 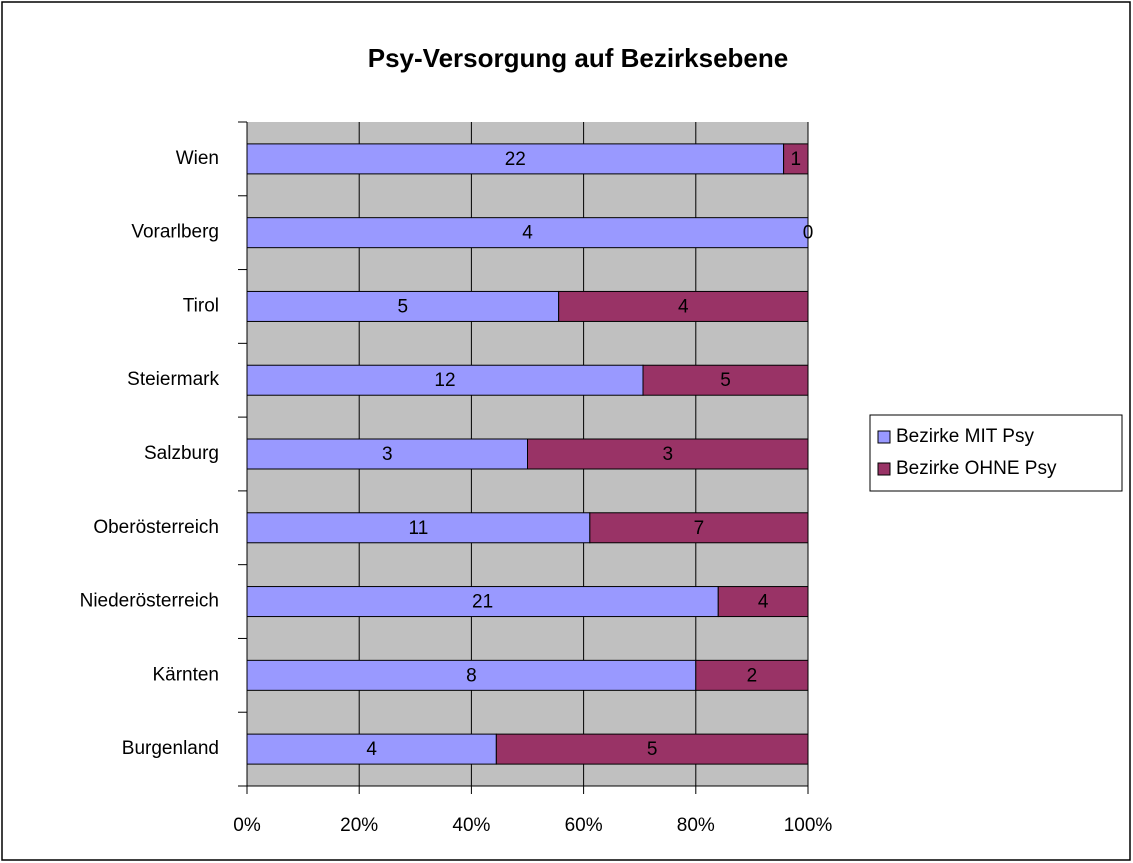 I want to click on legend-label: Bezirke OHNE Psy, so click(x=976, y=468).